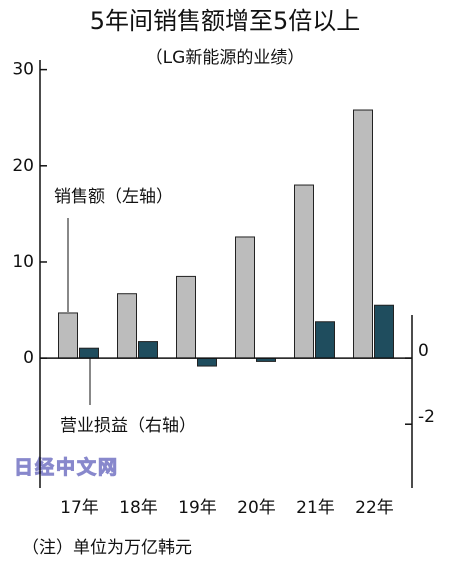  What do you see at coordinates (197, 508) in the screenshot?
I see `x-tick-label: 19年` at bounding box center [197, 508].